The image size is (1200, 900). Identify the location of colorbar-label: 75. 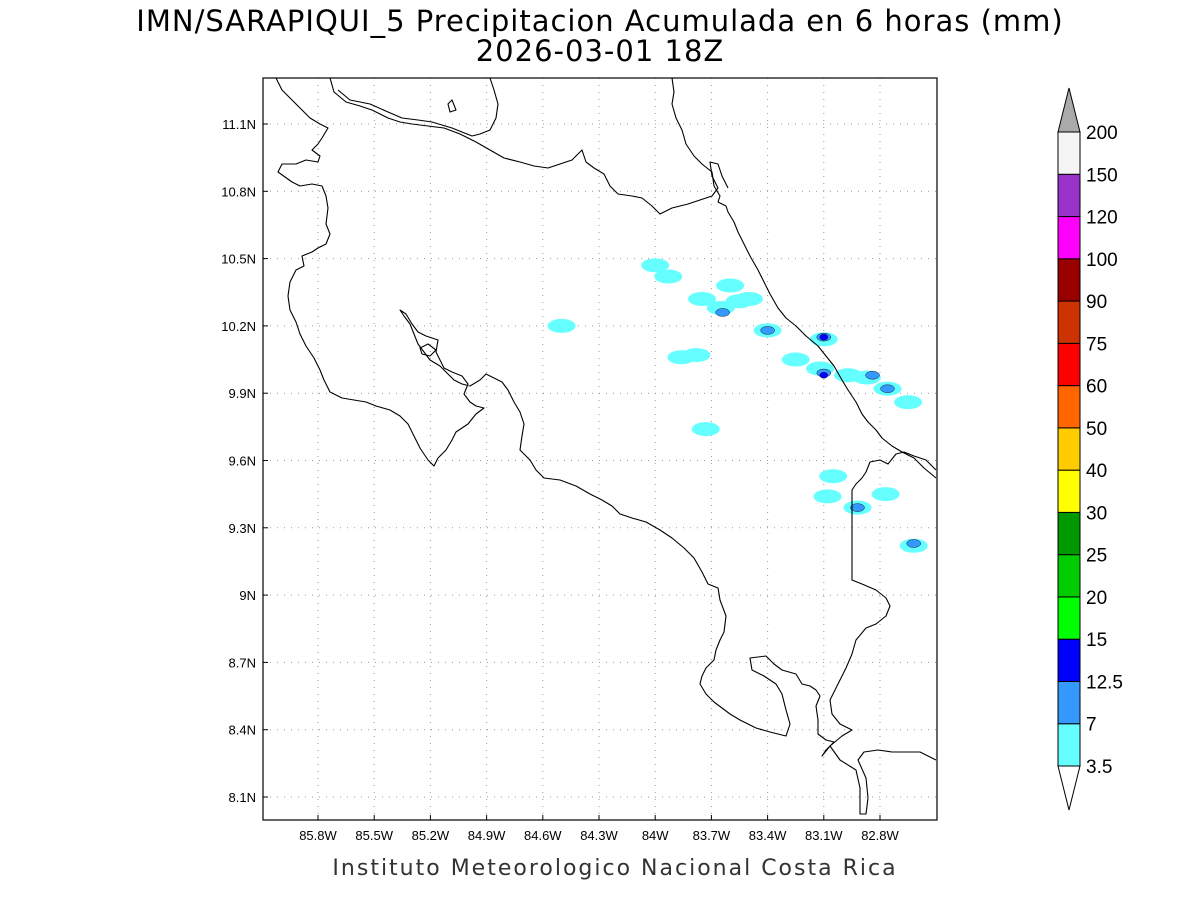
(1096, 344).